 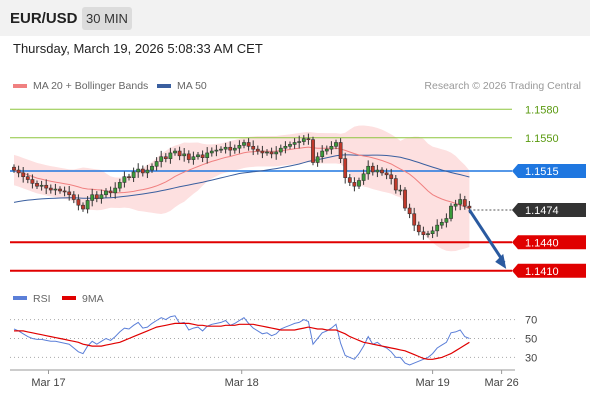 I want to click on timeframe-button: 30 MIN, so click(x=107, y=18).